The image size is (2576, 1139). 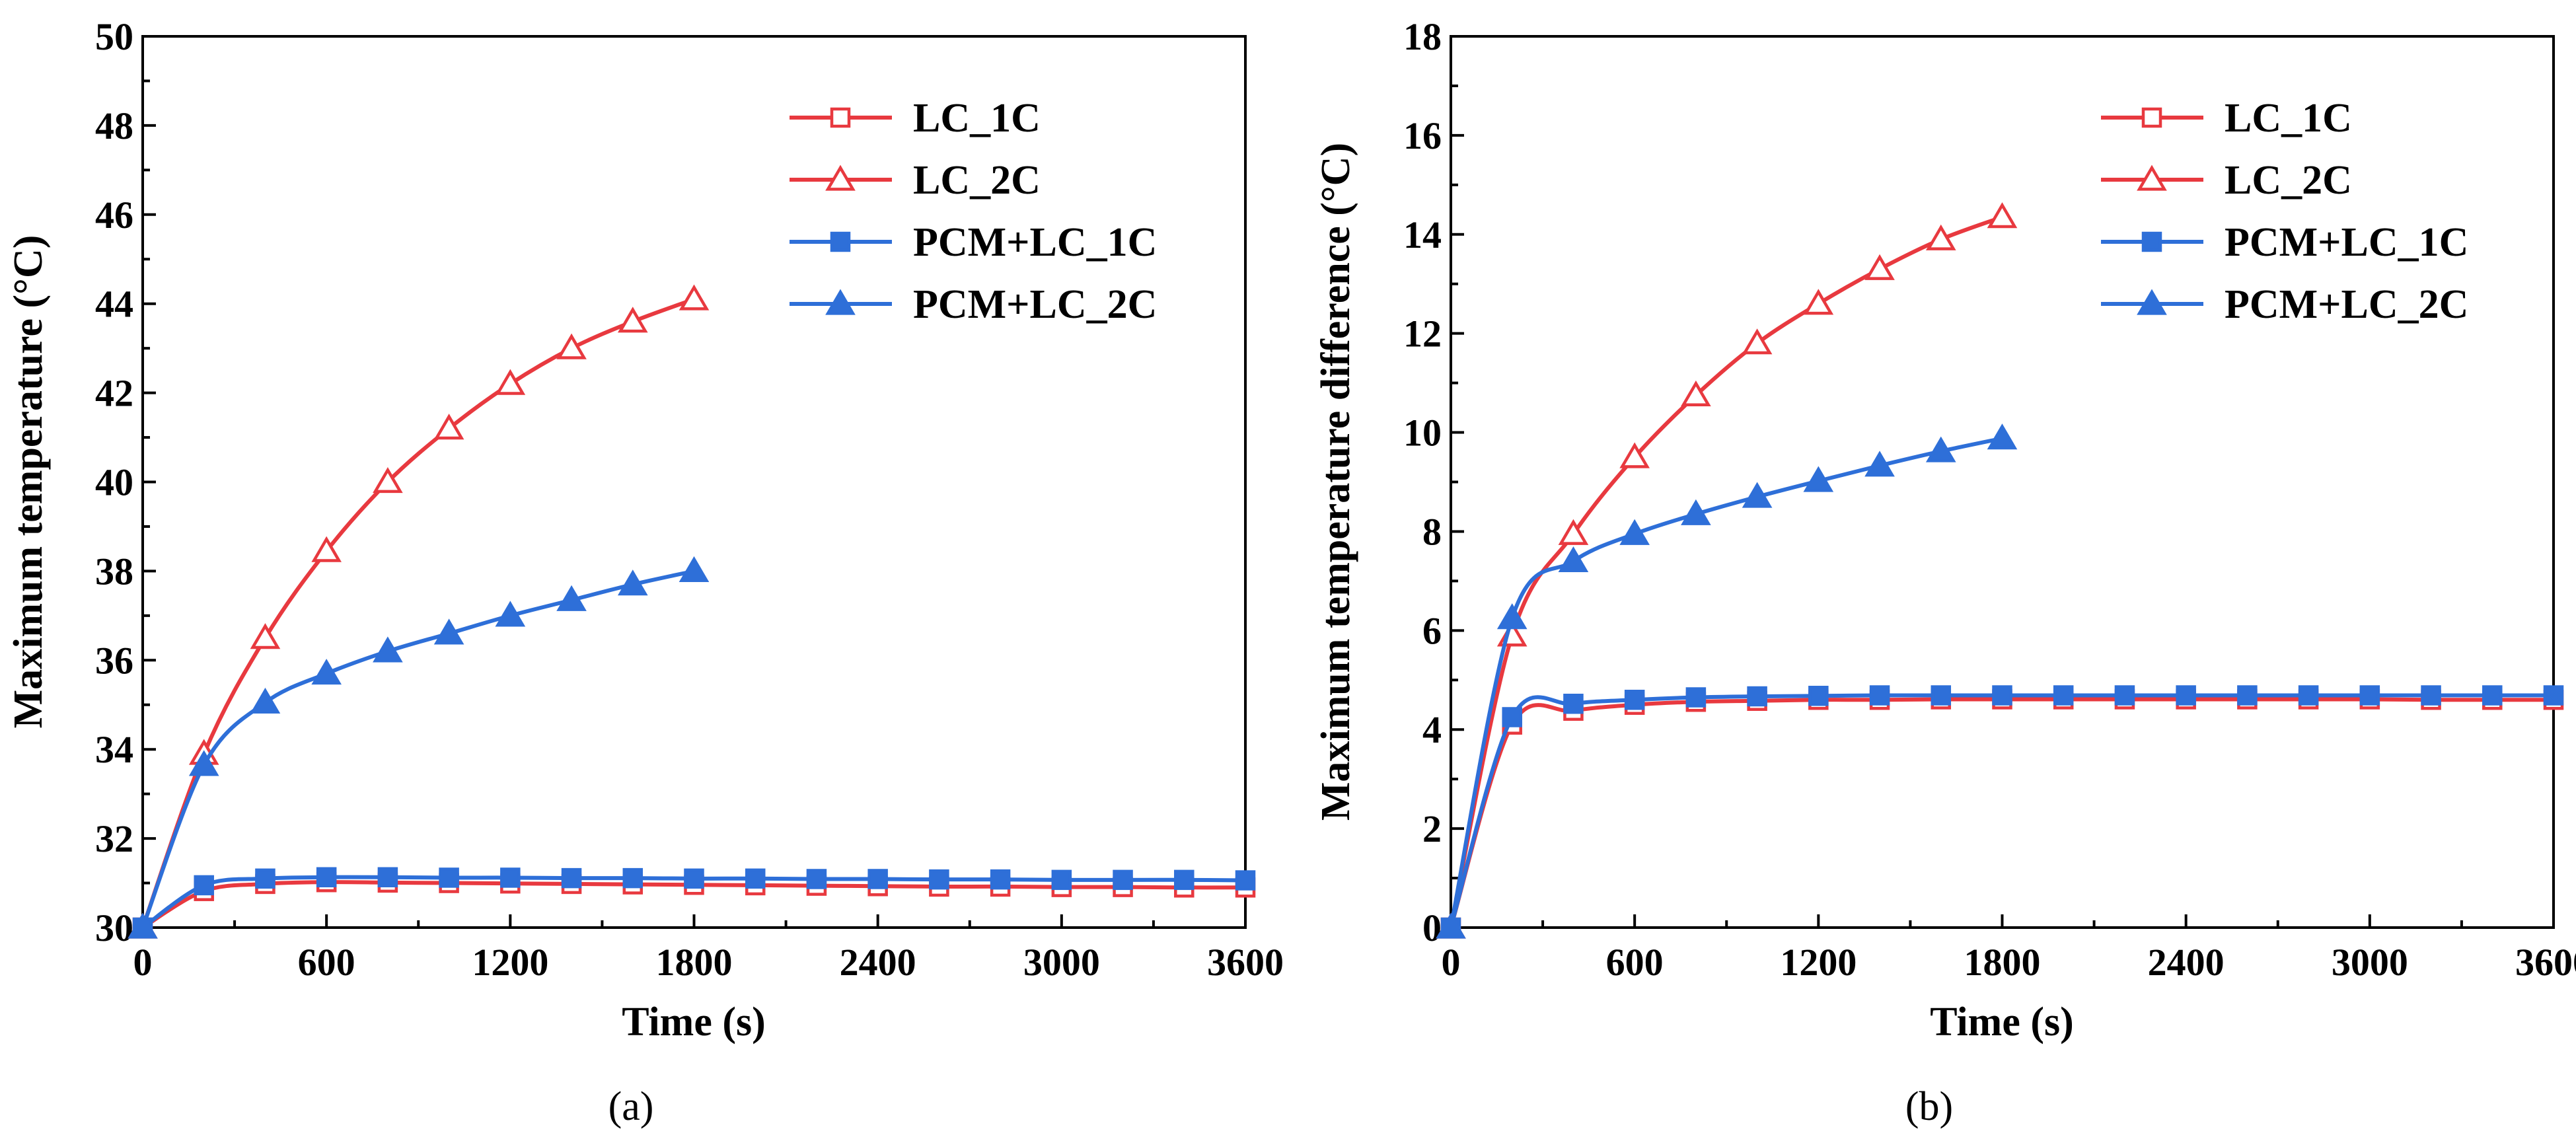 What do you see at coordinates (2001, 810) in the screenshot?
I see `series-line-pcm-lc-1c` at bounding box center [2001, 810].